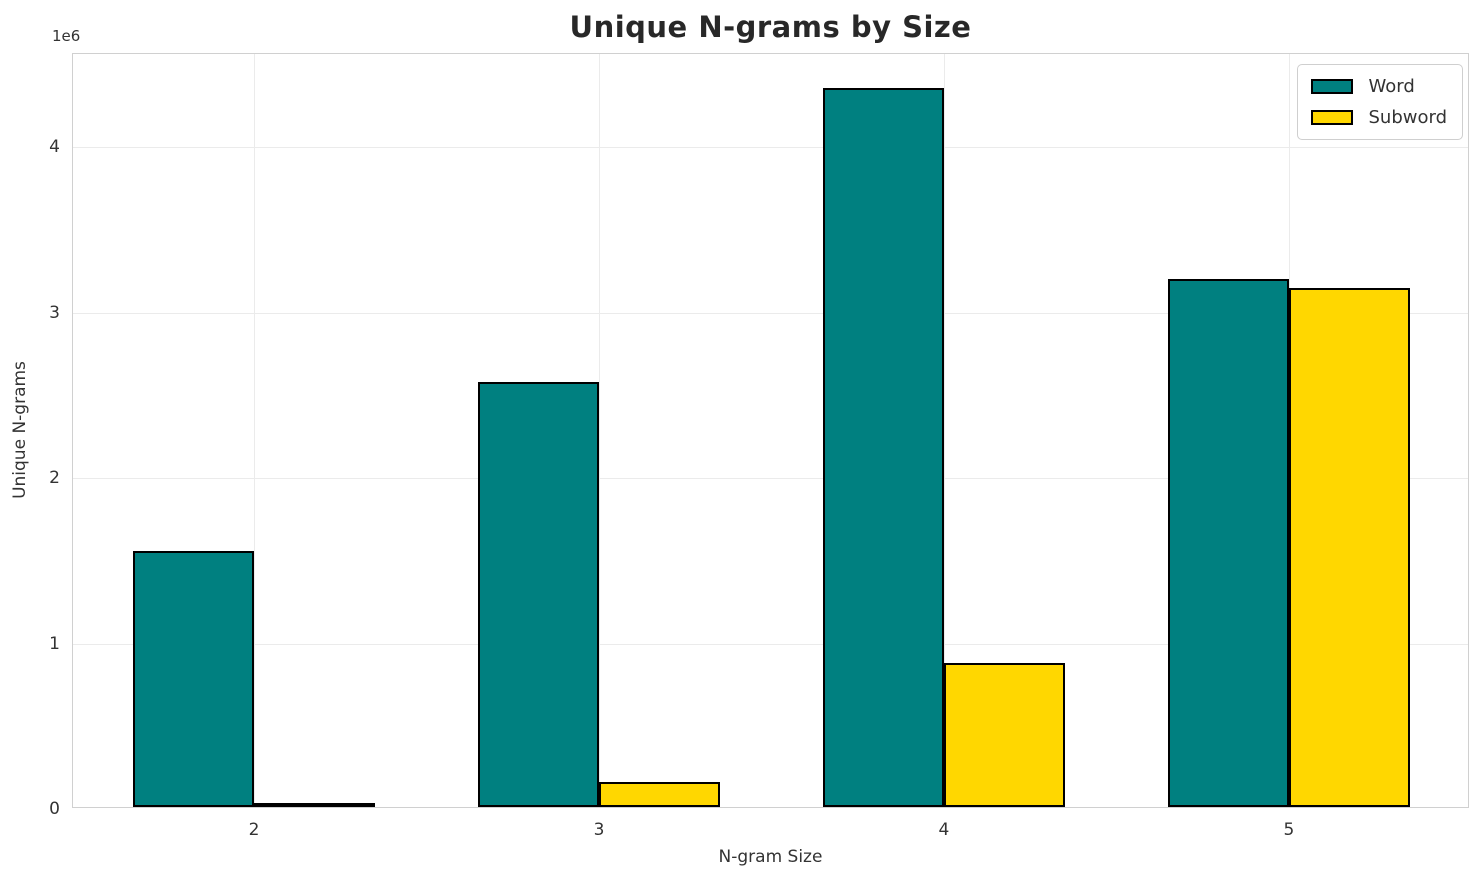  I want to click on y-axis-label: Unique N-grams, so click(20, 430).